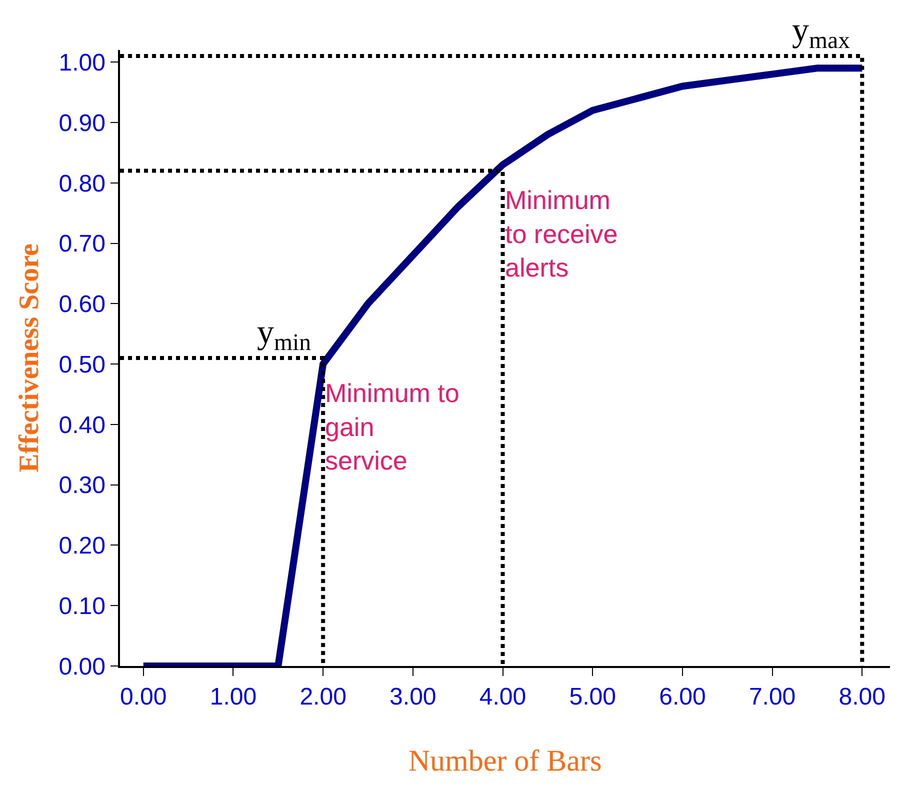  I want to click on y-tick-label: 0.90, so click(82, 123).